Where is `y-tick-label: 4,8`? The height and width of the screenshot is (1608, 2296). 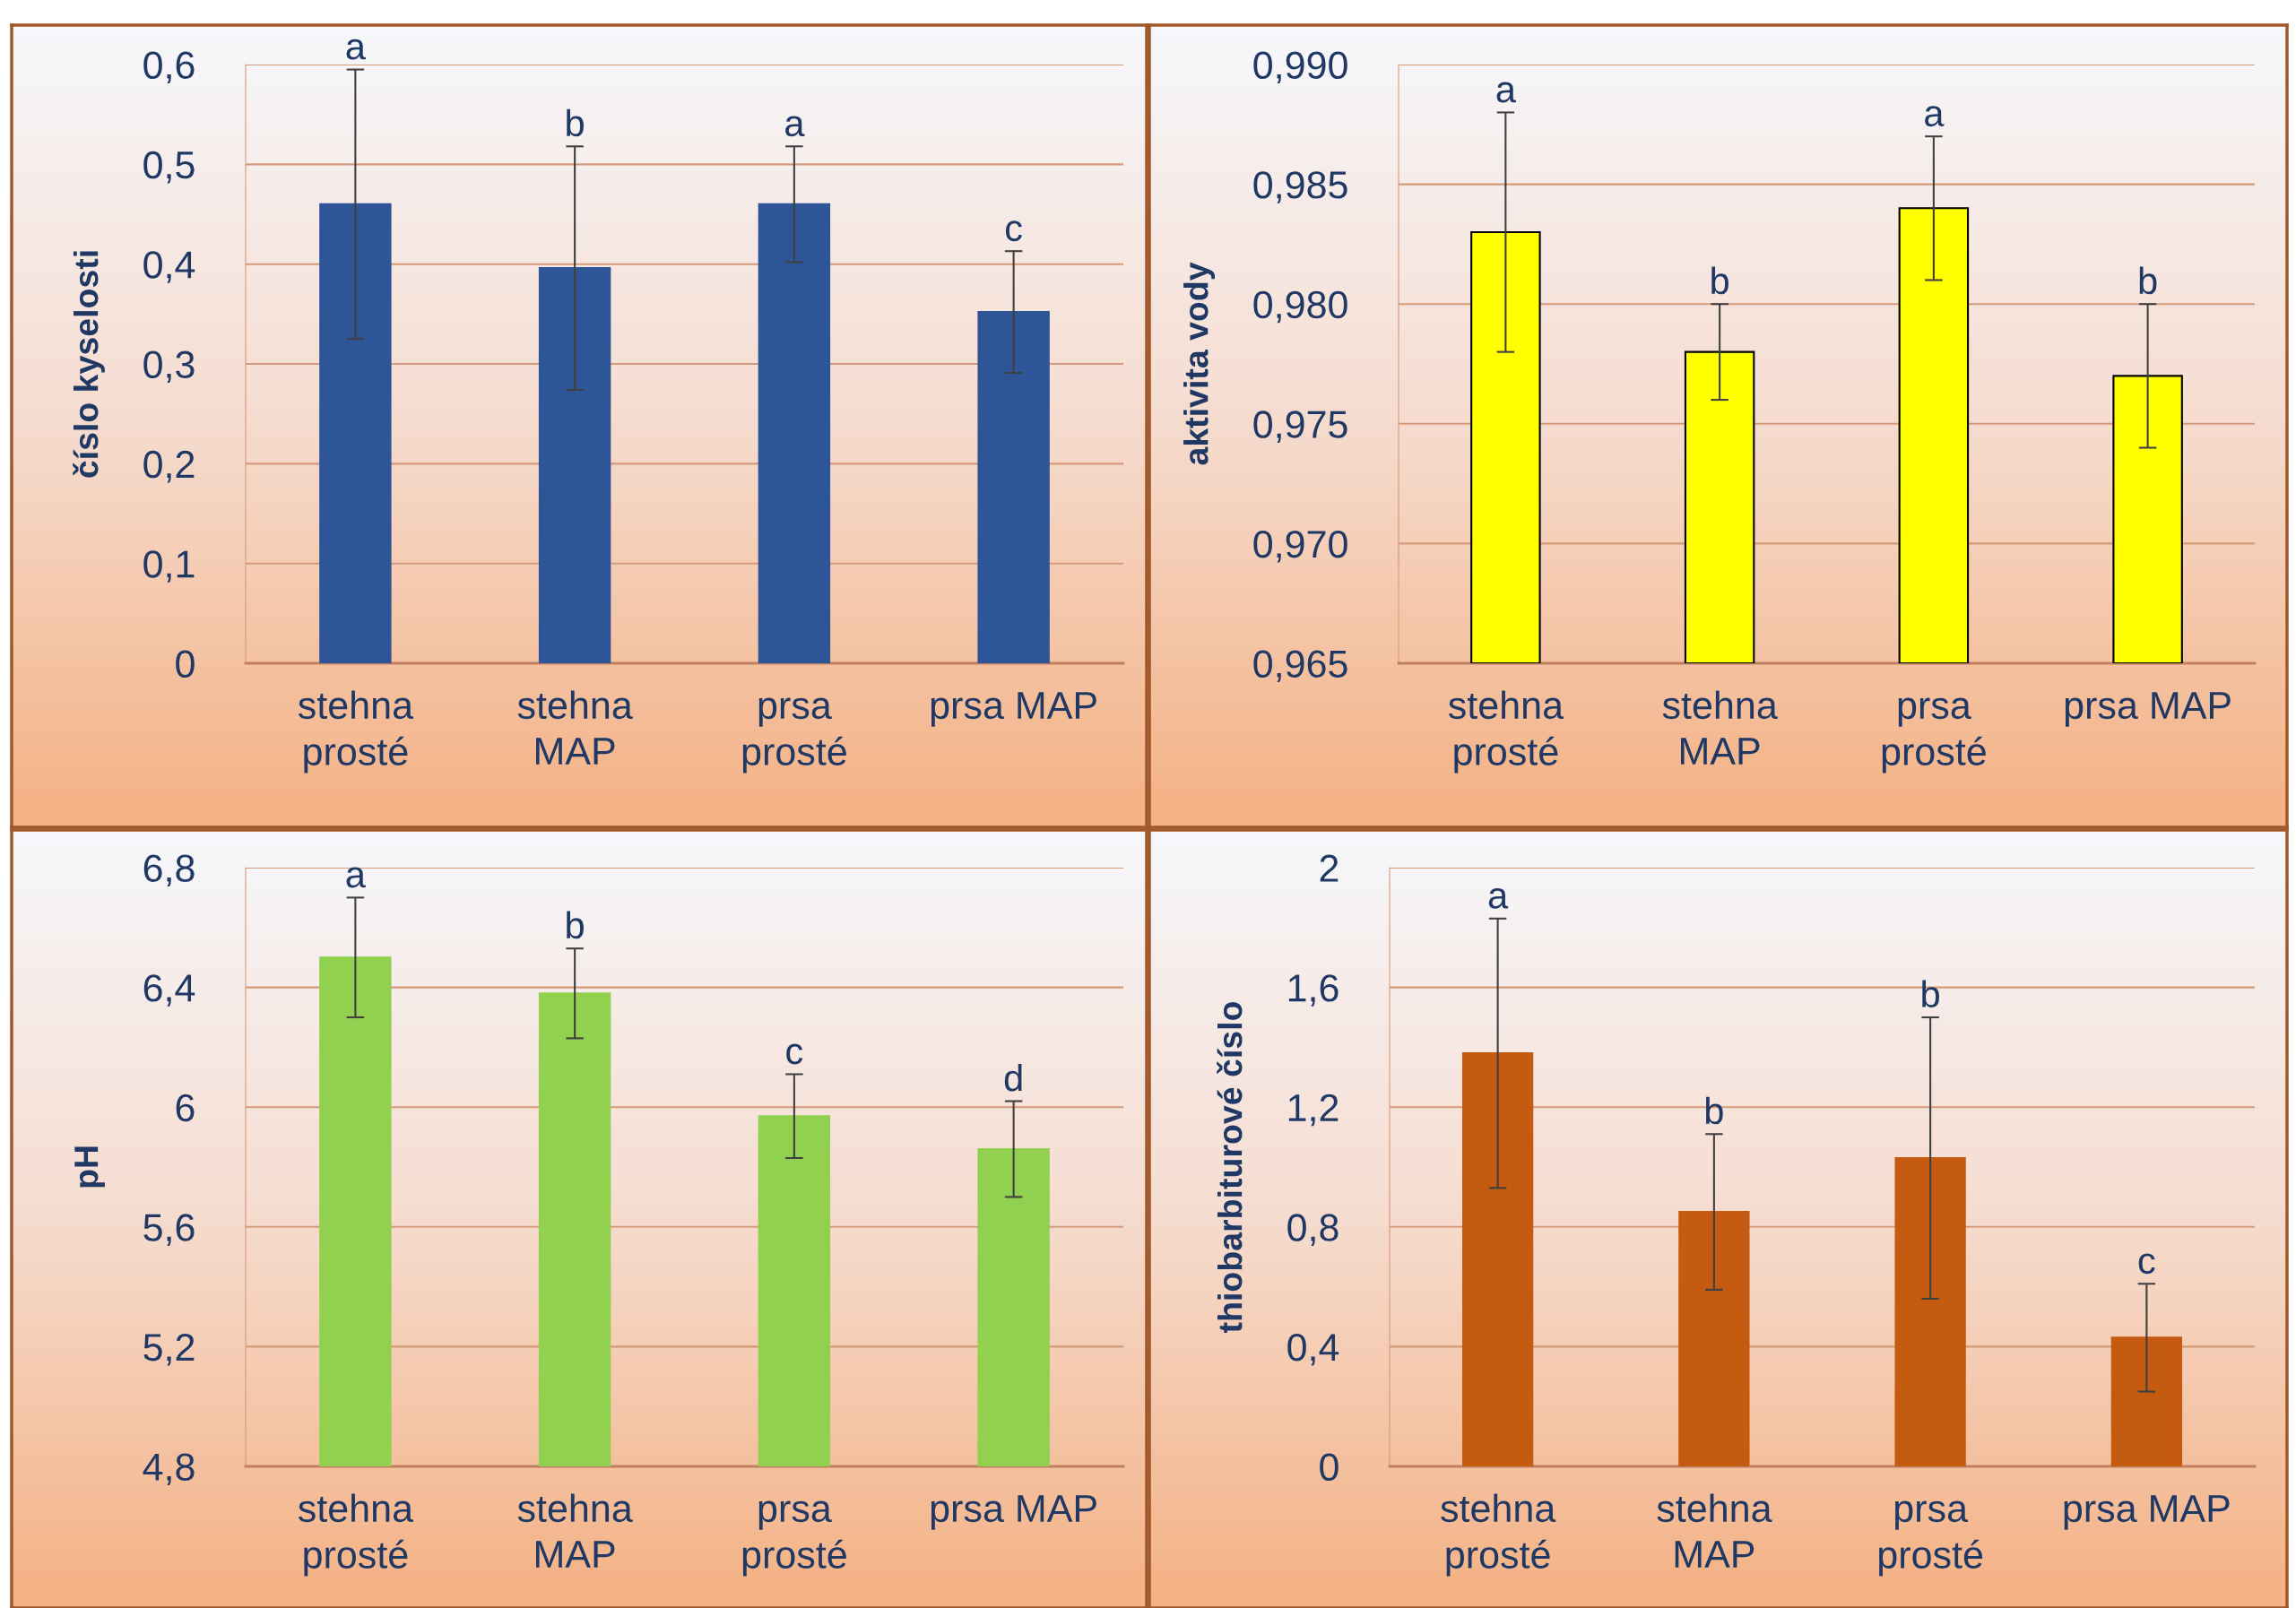 y-tick-label: 4,8 is located at coordinates (169, 1469).